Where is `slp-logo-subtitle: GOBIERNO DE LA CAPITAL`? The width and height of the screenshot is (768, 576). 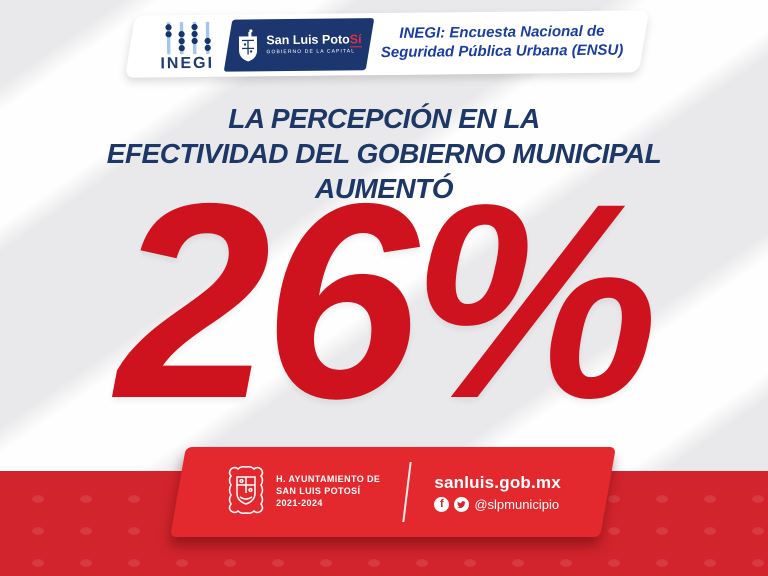 slp-logo-subtitle: GOBIERNO DE LA CAPITAL is located at coordinates (311, 52).